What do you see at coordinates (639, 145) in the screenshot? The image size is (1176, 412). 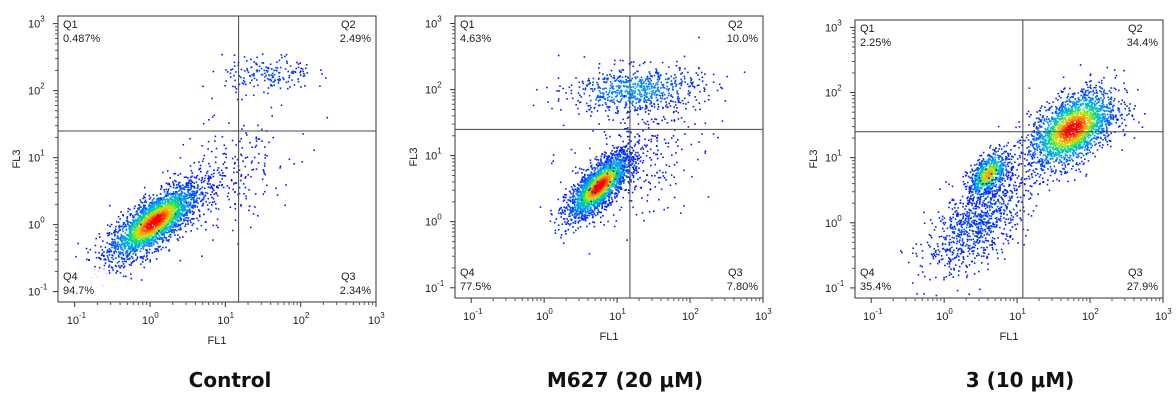 I see `scatter-points` at bounding box center [639, 145].